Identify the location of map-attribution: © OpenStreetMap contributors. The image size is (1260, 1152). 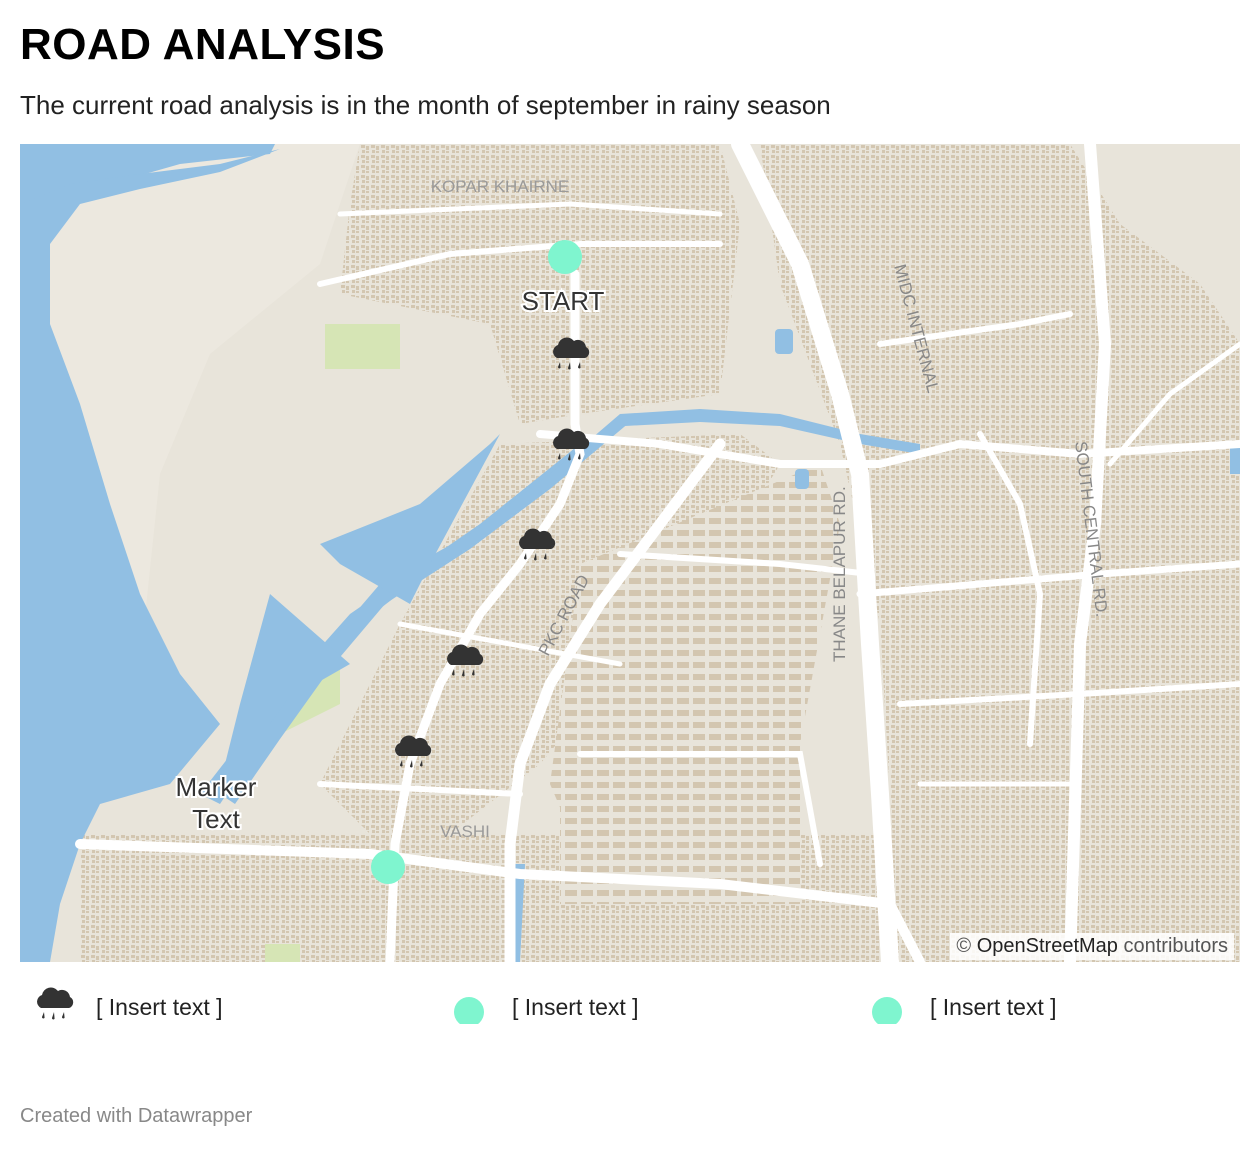
(1092, 946).